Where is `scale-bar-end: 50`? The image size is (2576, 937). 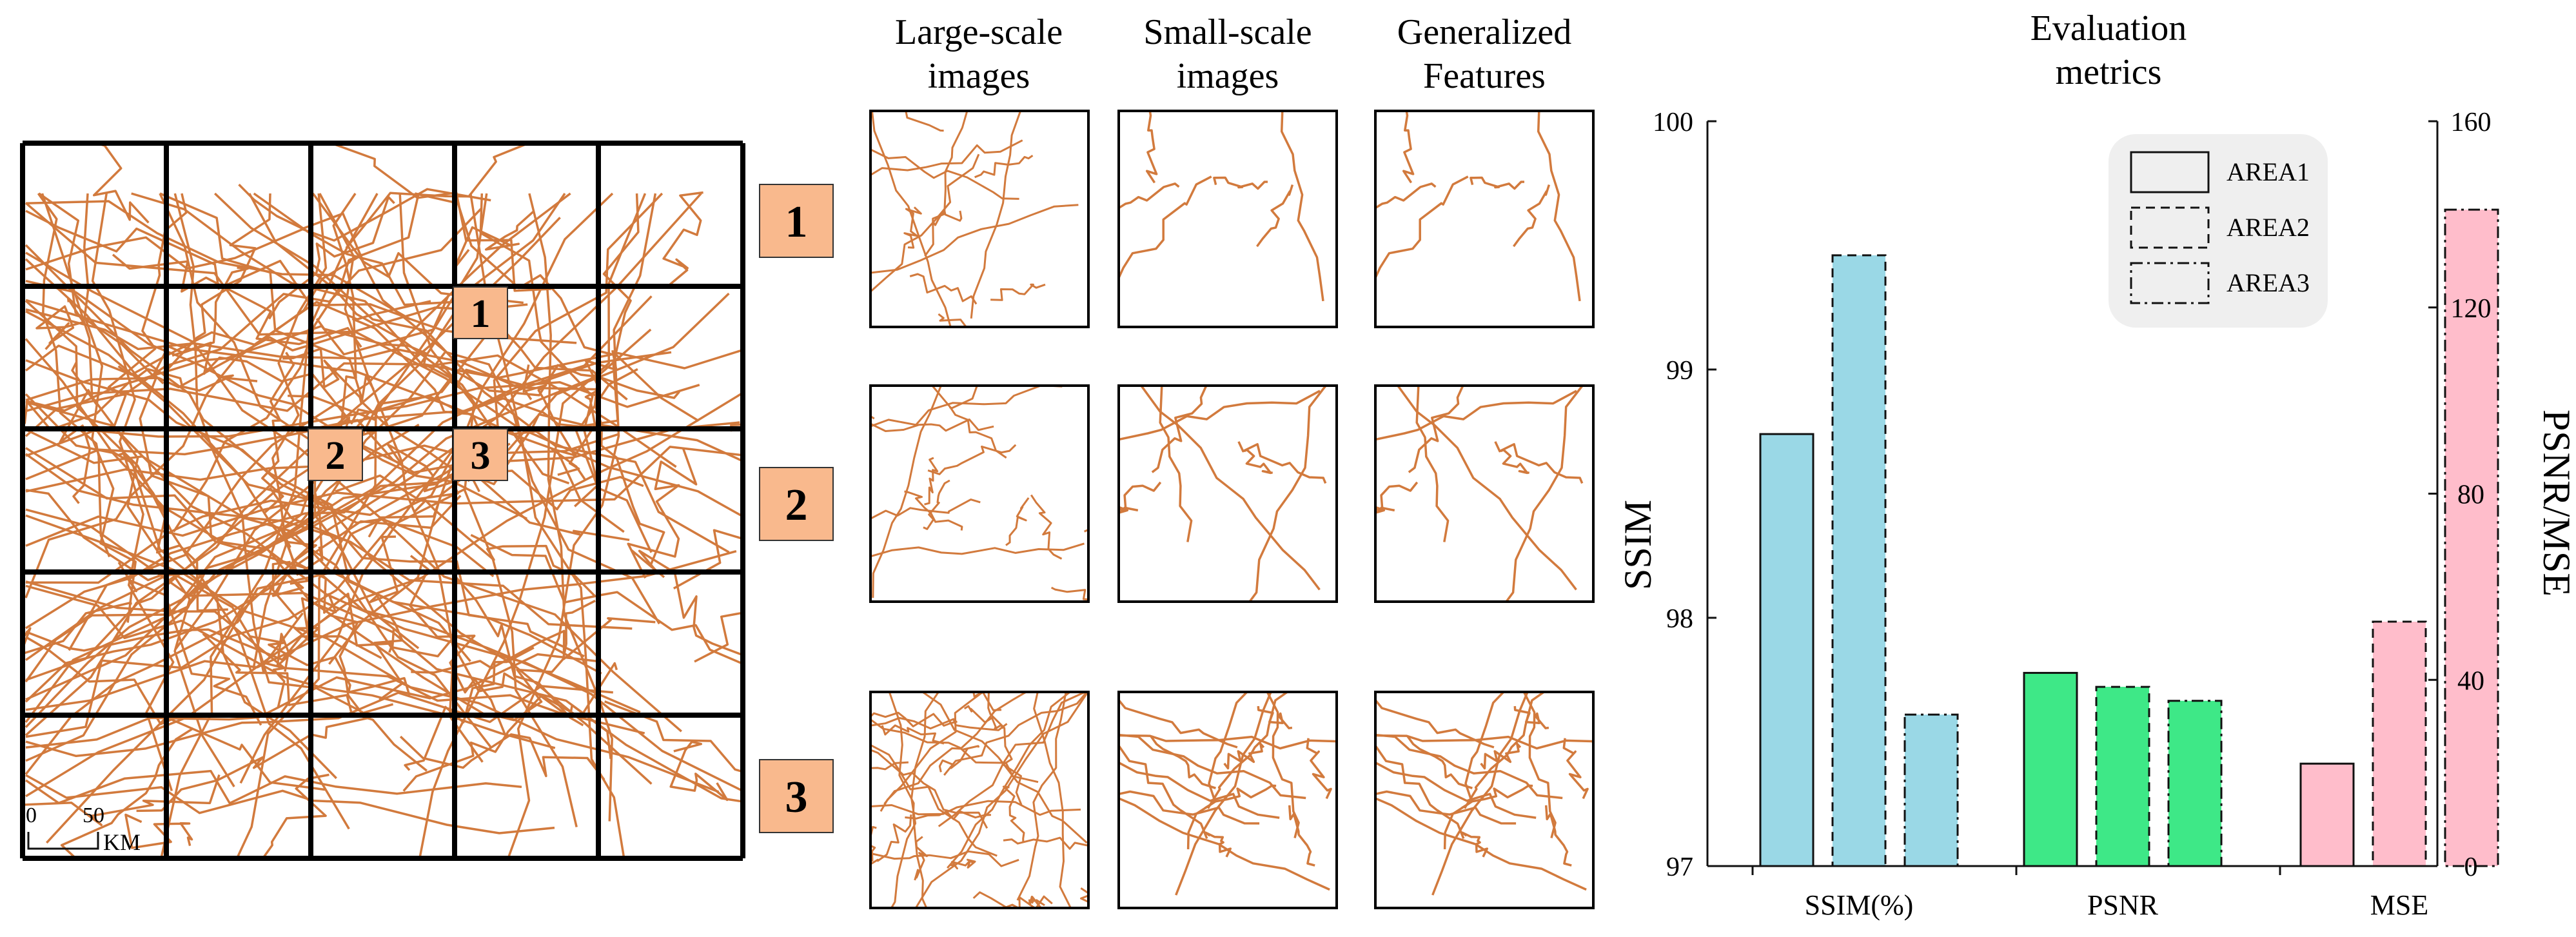 scale-bar-end: 50 is located at coordinates (94, 816).